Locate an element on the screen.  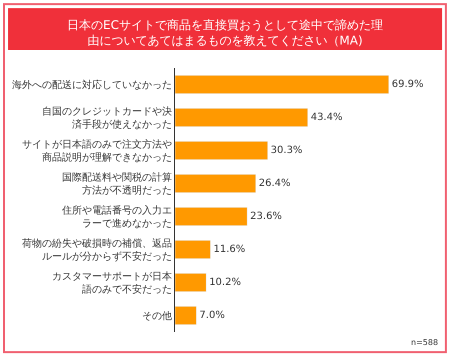
data-label: 69.9% is located at coordinates (408, 84).